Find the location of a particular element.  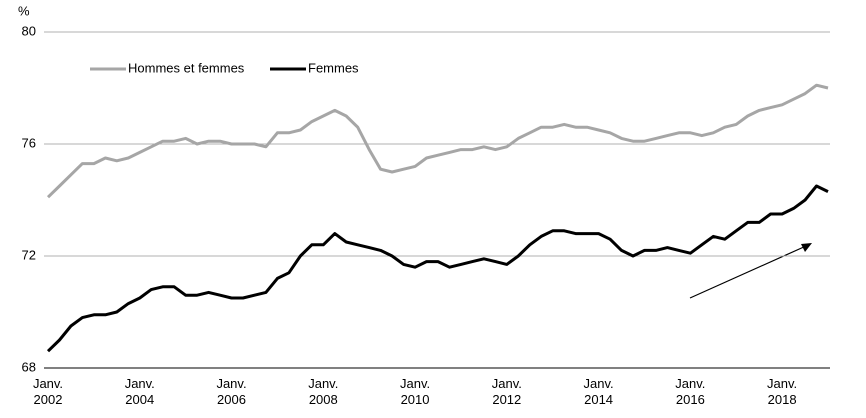

y-tick-label: 68 is located at coordinates (29, 366).